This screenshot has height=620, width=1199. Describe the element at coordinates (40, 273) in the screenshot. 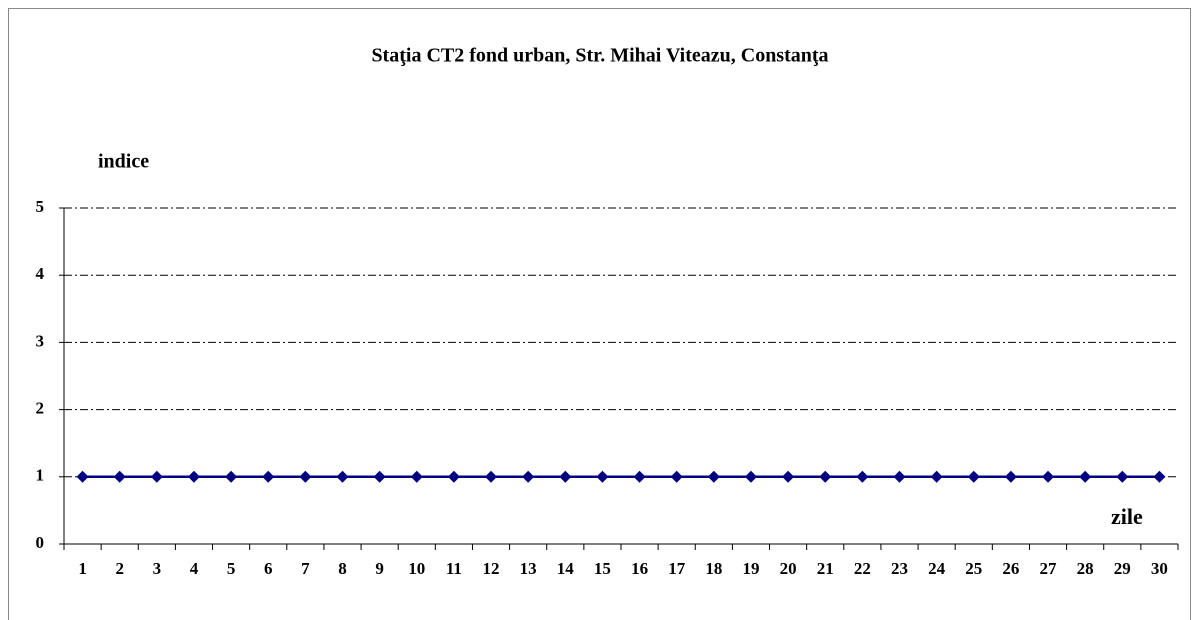

I see `y-tick-label: 4` at that location.